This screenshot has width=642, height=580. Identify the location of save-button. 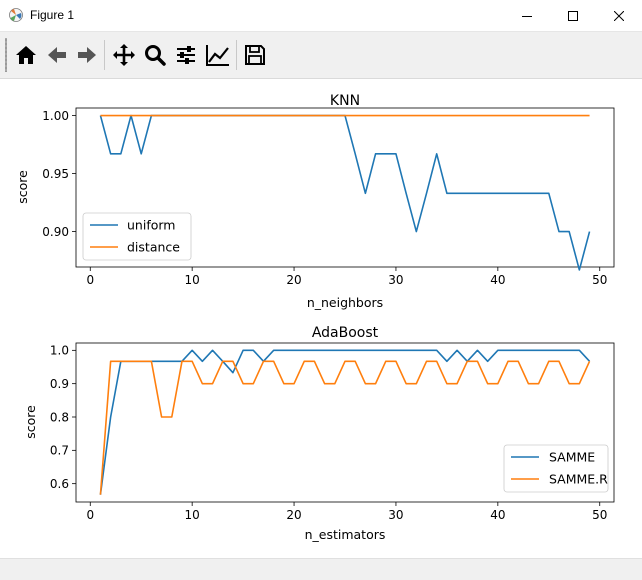
(255, 55).